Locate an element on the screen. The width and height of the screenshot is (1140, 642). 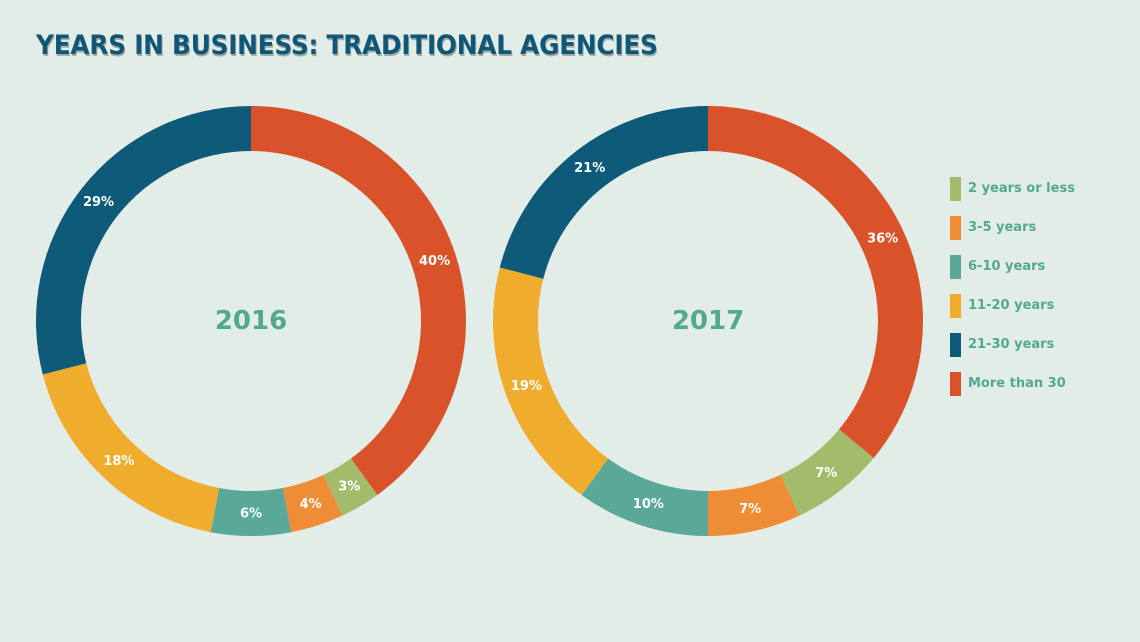
slice-2017-3-5-years is located at coordinates (754, 505).